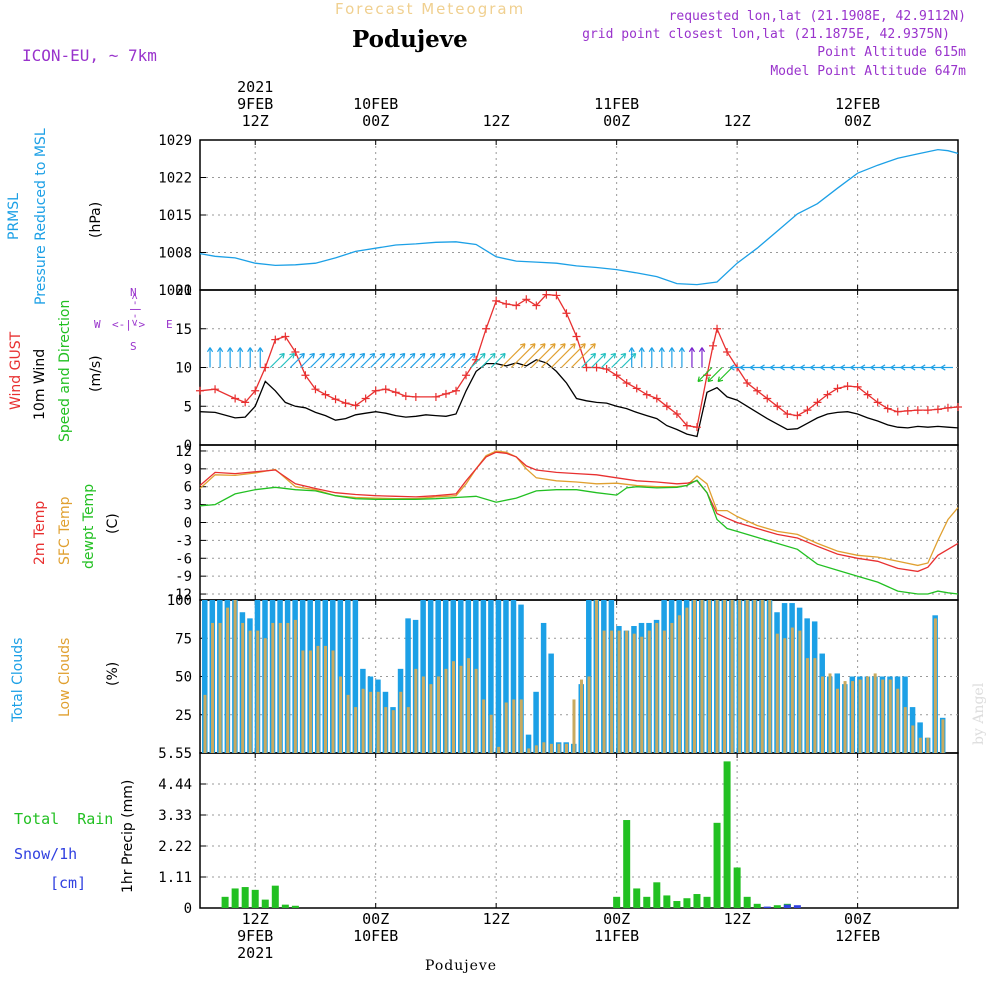  I want to click on time-label-line: 11FEB, so click(617, 936).